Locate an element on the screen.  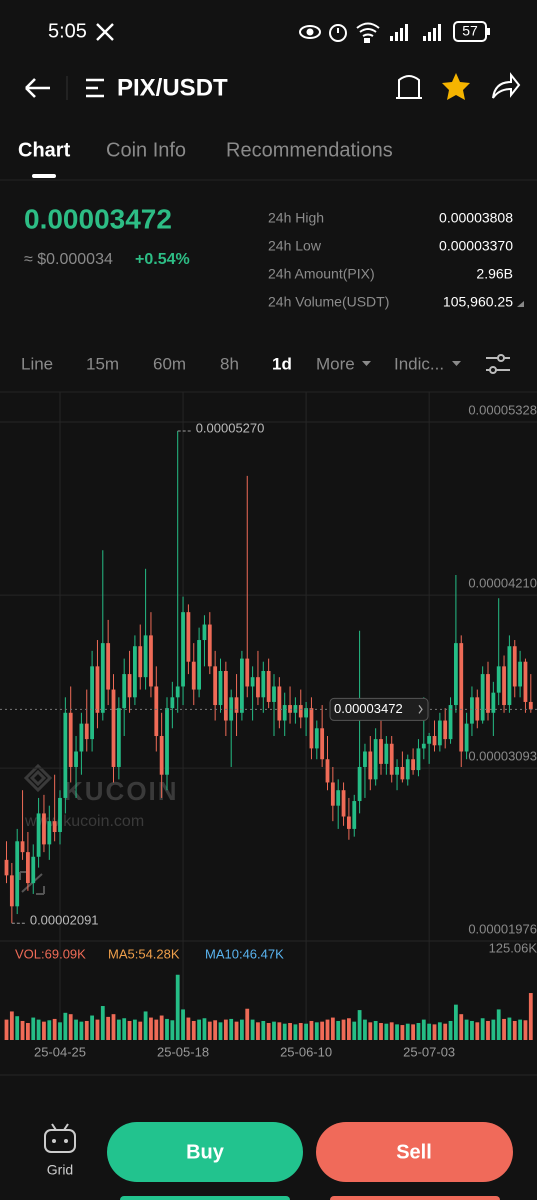
stat-label: 24h High is located at coordinates (296, 218).